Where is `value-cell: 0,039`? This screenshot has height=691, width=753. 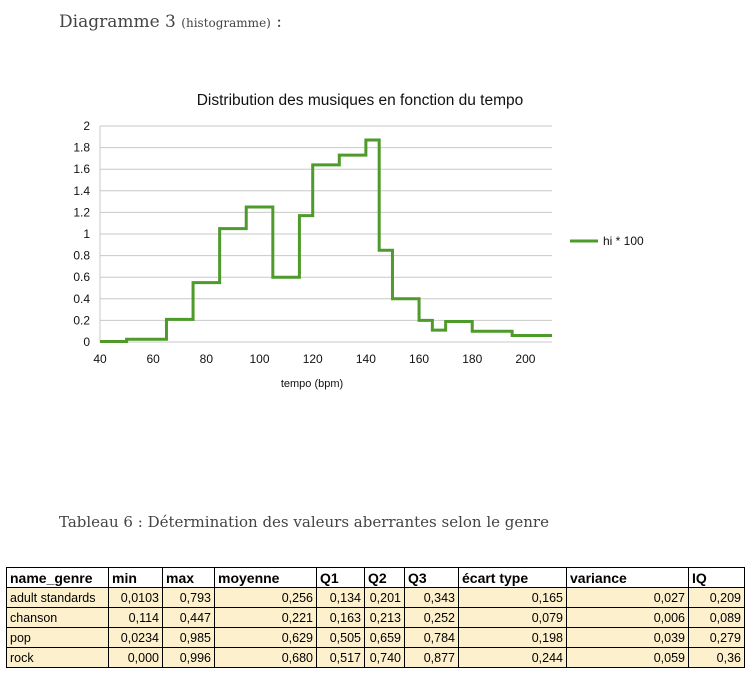 value-cell: 0,039 is located at coordinates (627, 637).